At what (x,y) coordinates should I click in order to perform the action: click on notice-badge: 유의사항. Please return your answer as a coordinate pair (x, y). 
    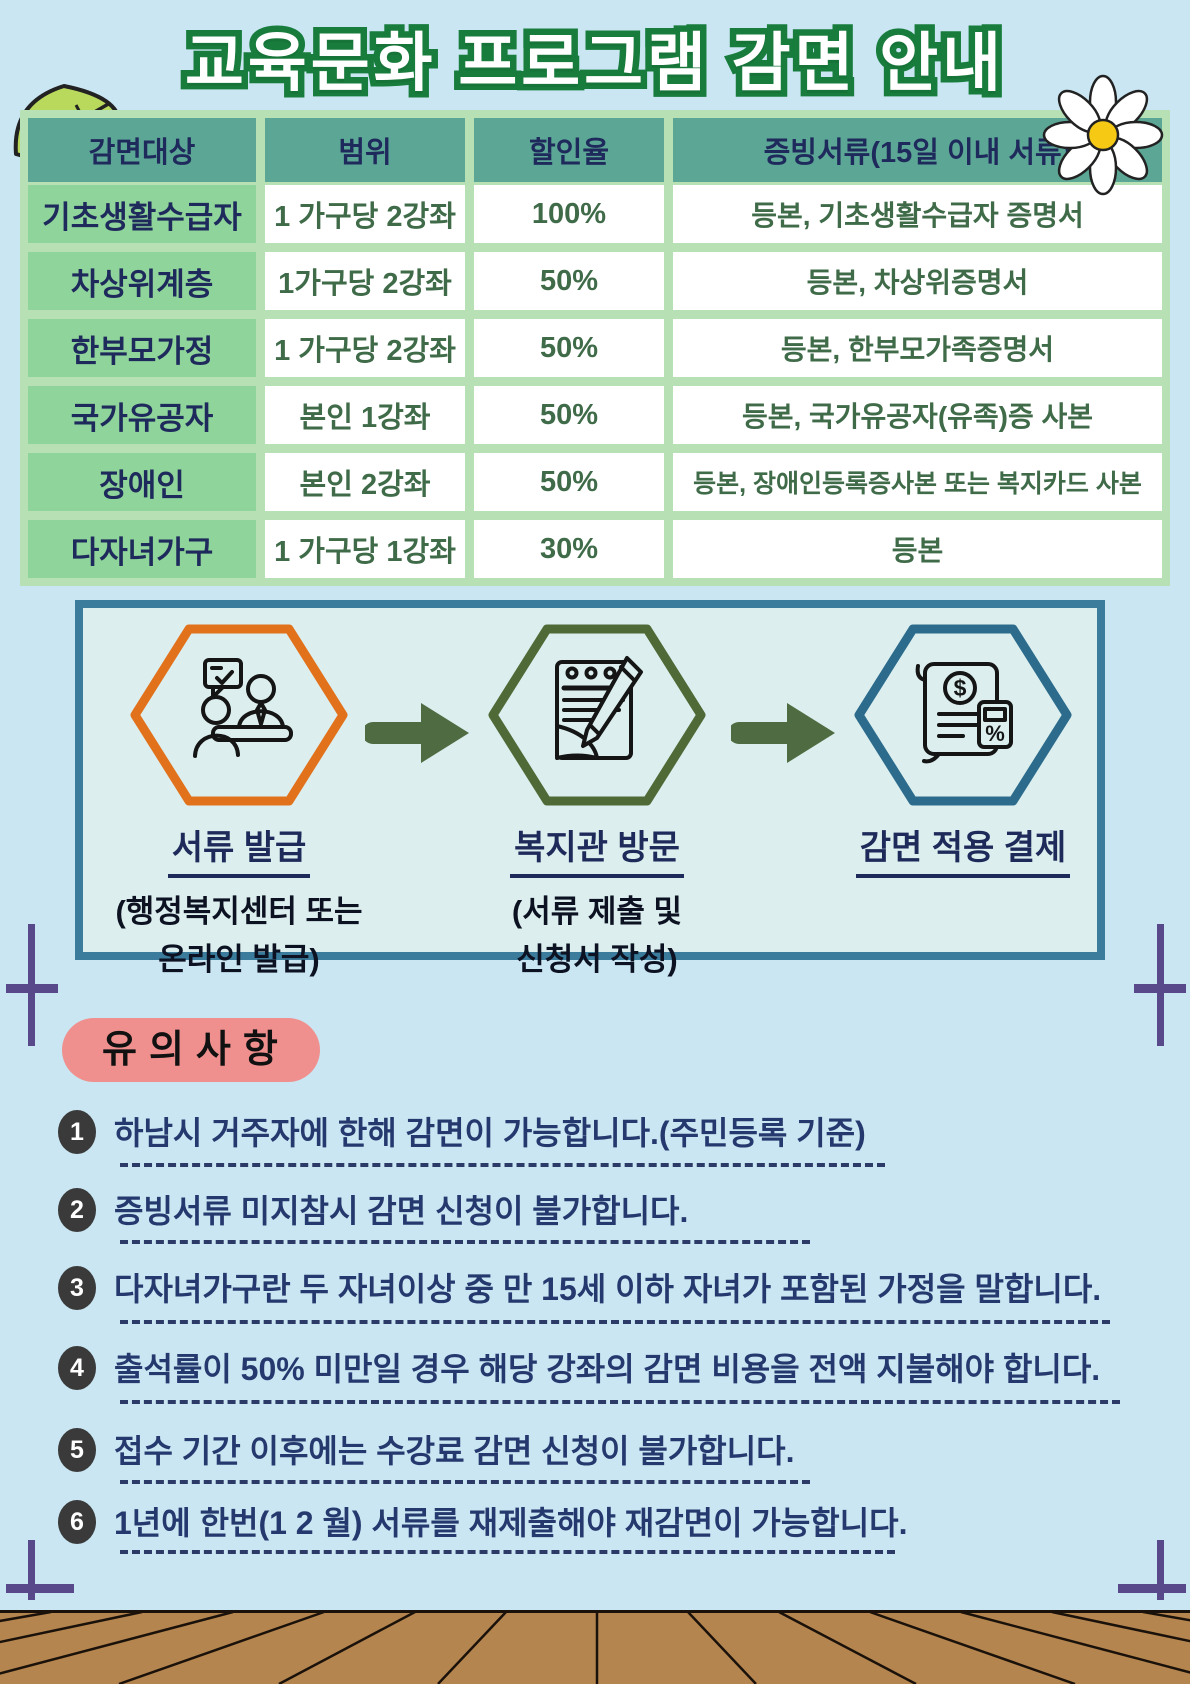
    Looking at the image, I should click on (191, 1050).